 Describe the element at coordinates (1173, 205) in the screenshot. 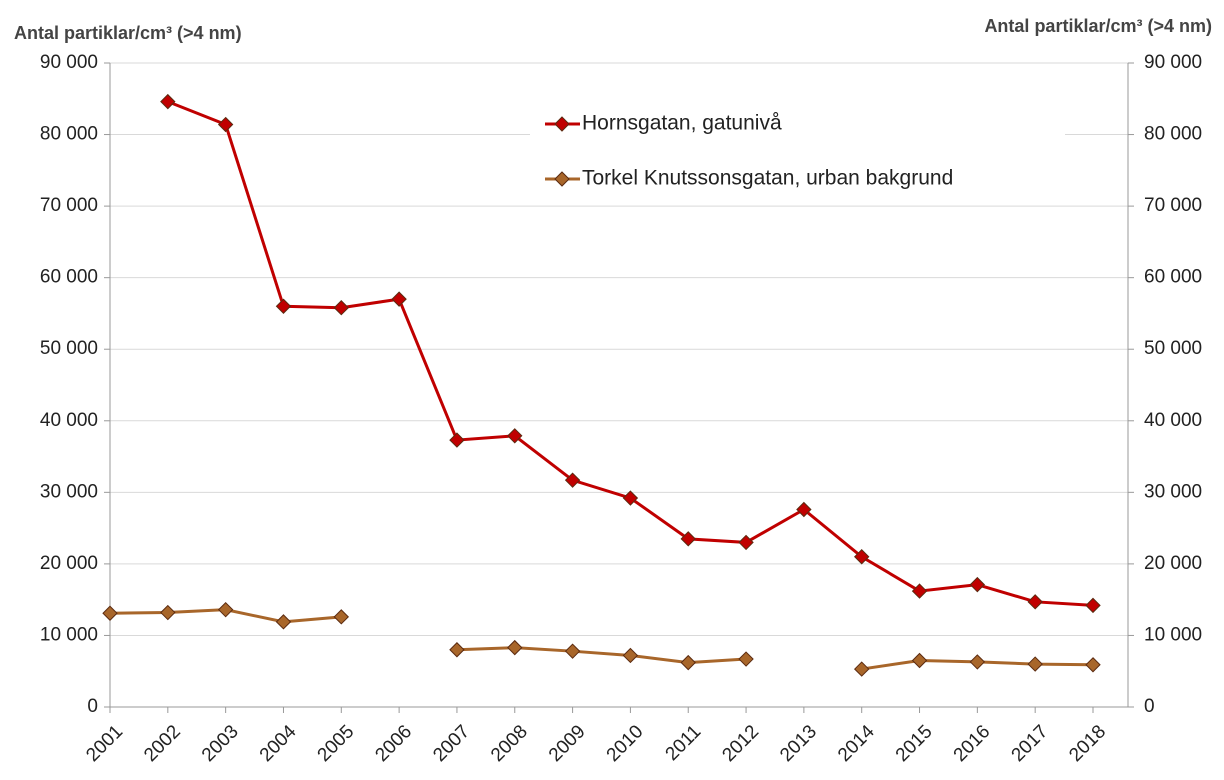

I see `y2-tick-label: 70 000` at that location.